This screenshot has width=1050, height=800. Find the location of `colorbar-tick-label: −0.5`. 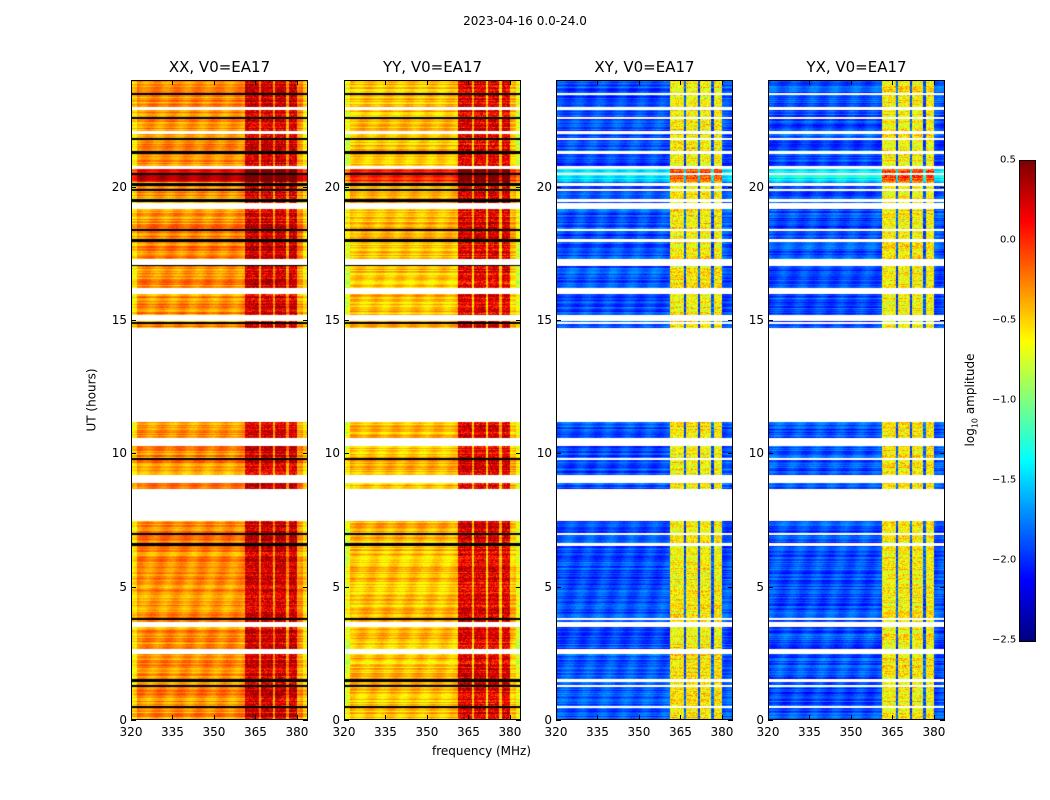

colorbar-tick-label: −0.5 is located at coordinates (1004, 320).